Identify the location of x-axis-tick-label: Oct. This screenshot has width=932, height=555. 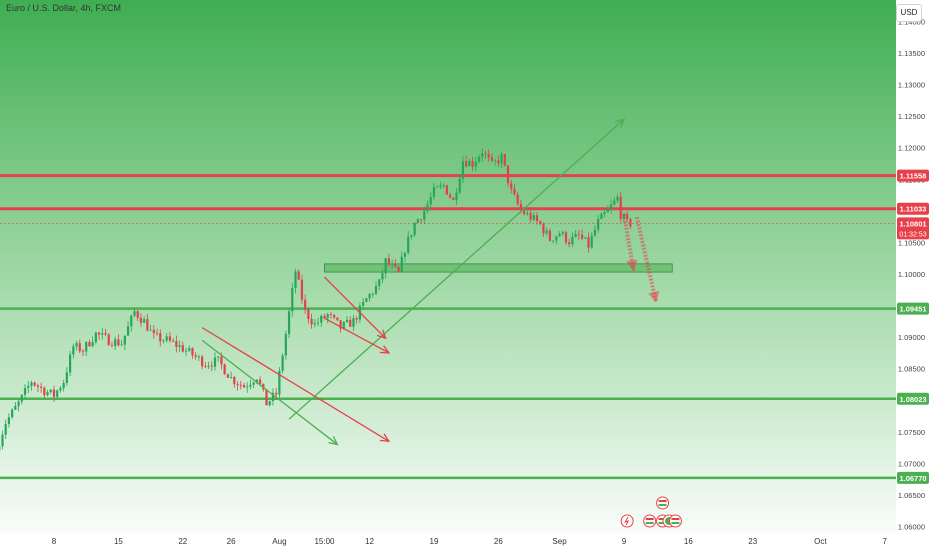
(820, 541).